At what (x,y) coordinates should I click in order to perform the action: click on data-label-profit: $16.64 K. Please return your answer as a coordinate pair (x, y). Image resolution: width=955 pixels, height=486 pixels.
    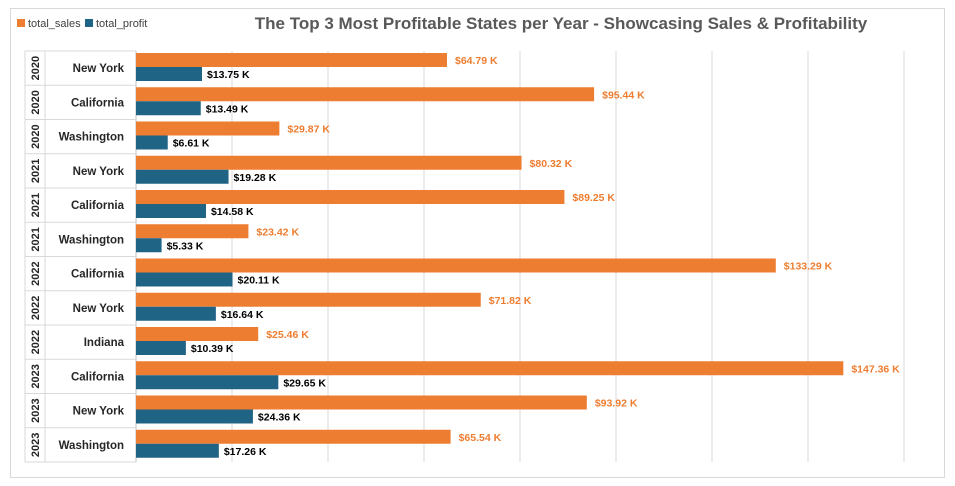
    Looking at the image, I should click on (242, 315).